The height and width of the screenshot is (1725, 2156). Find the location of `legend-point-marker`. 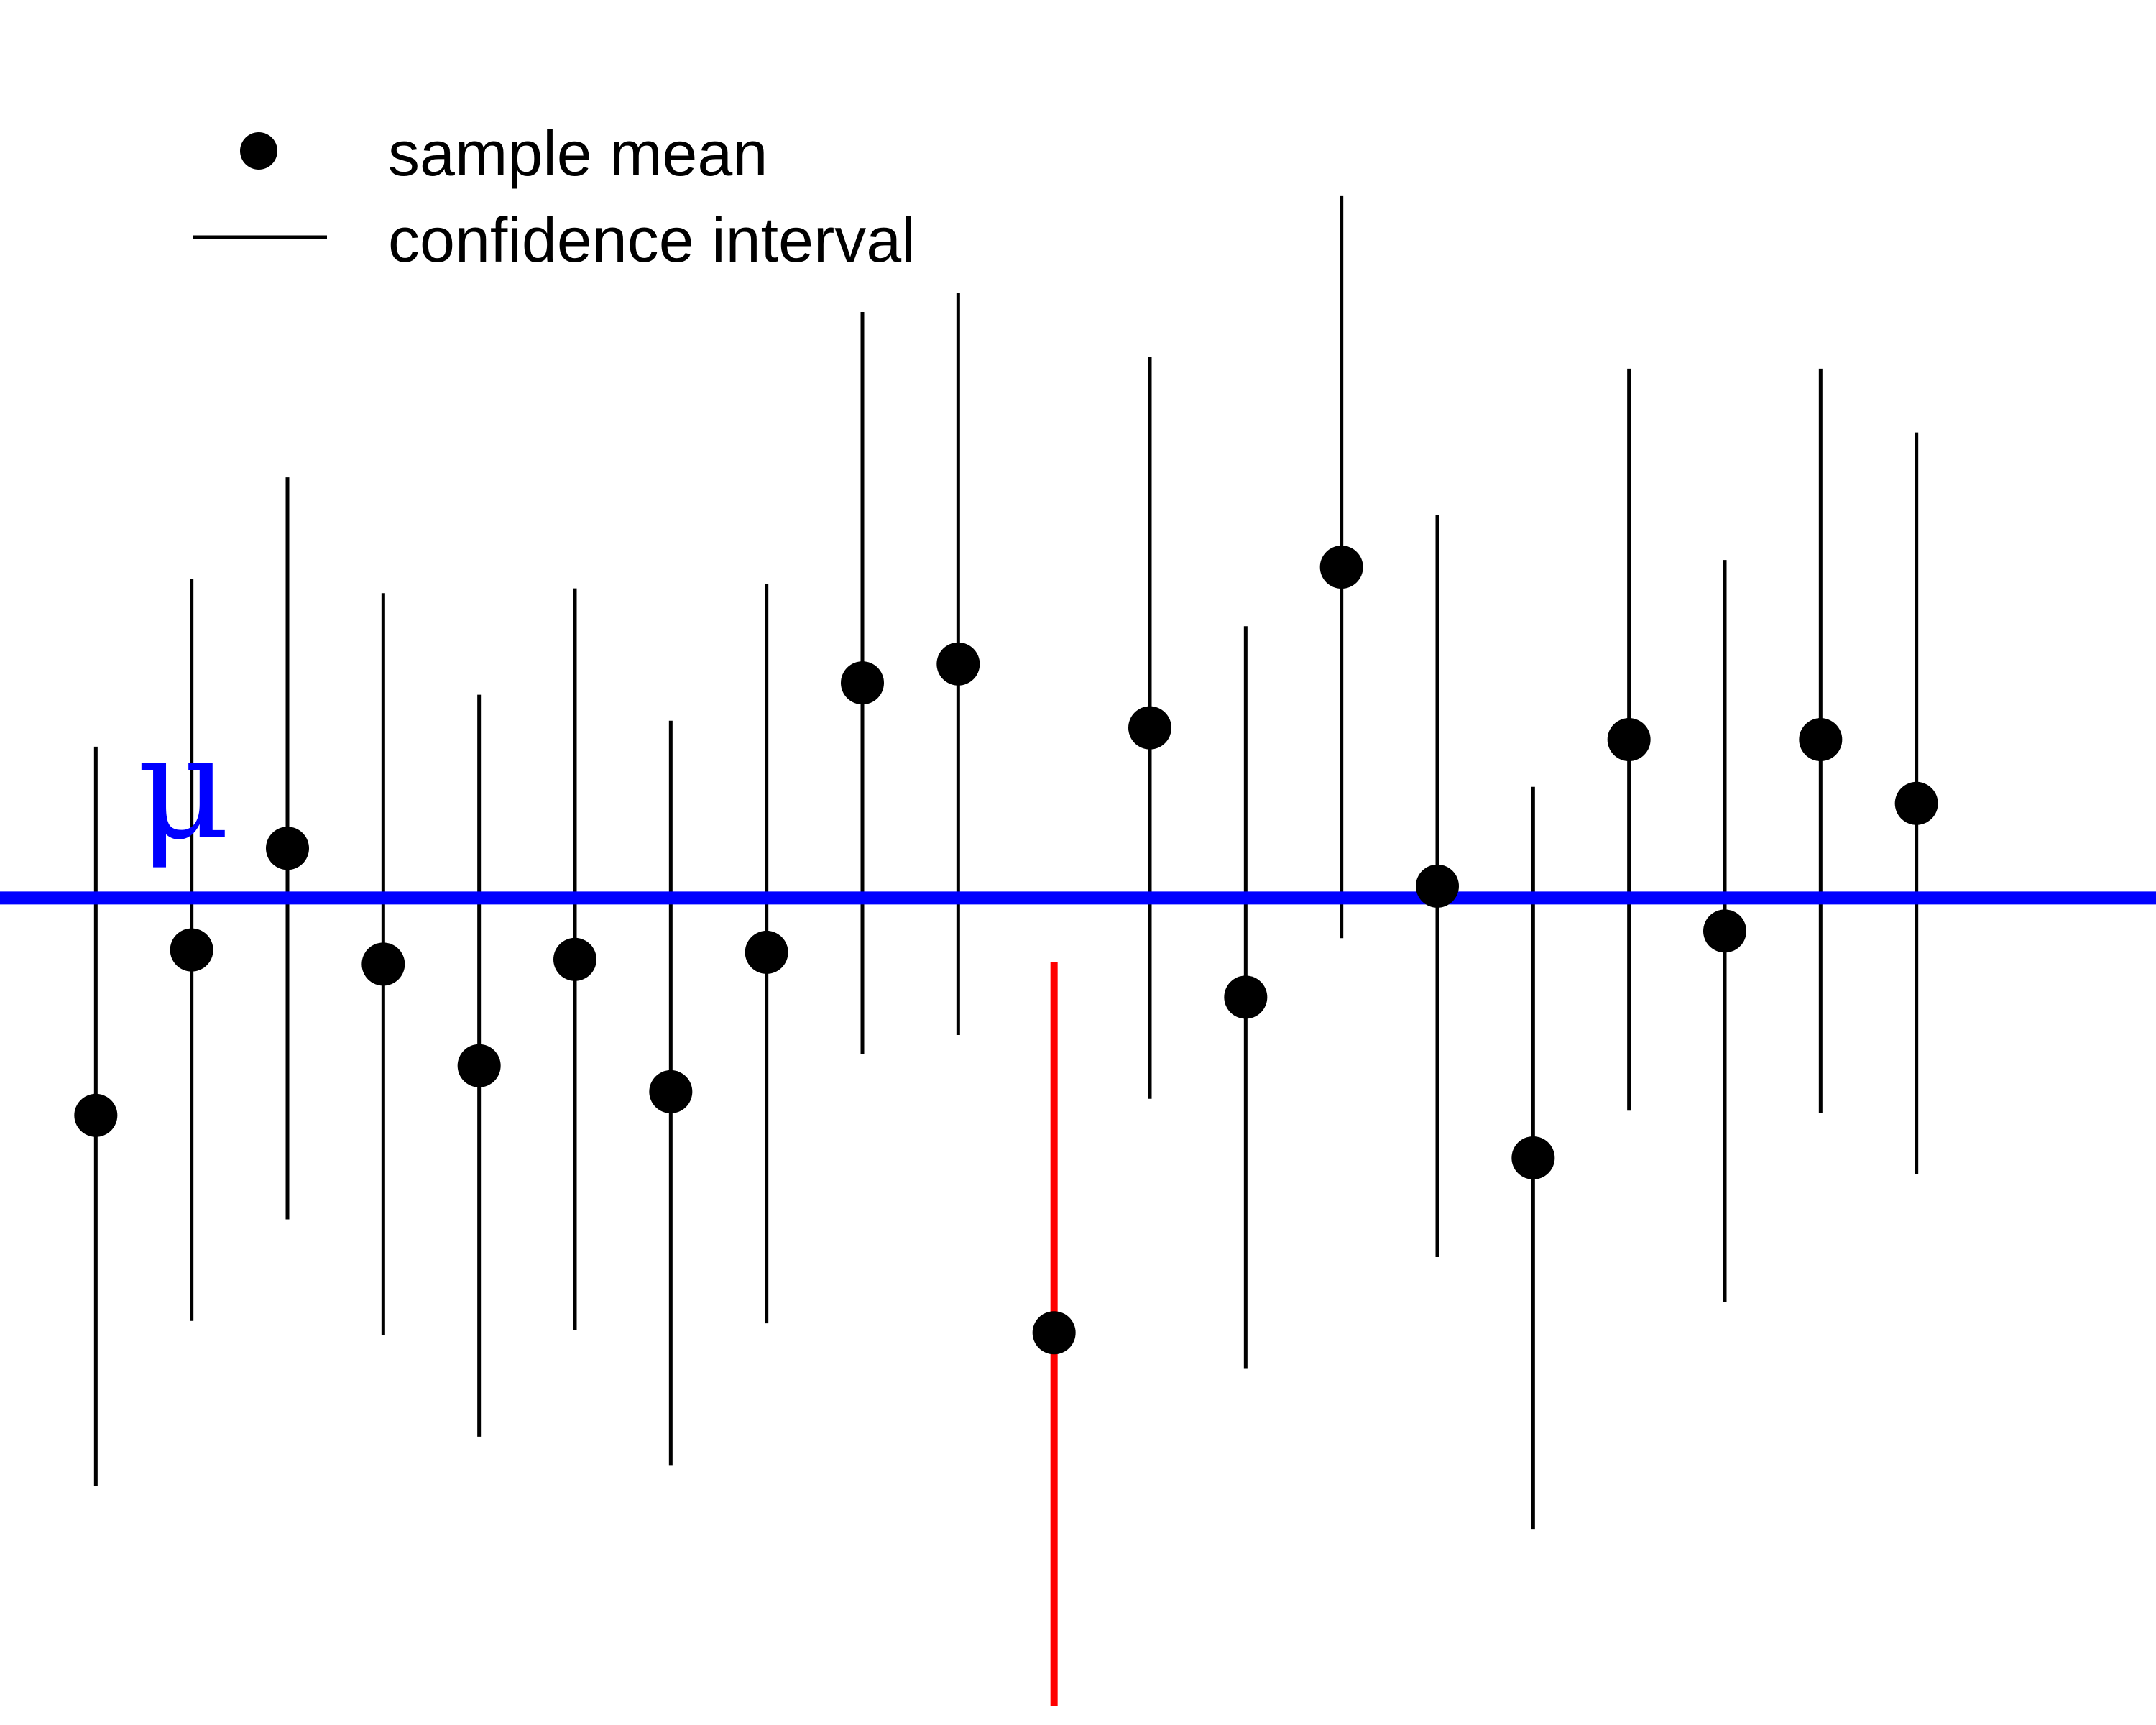

legend-point-marker is located at coordinates (258, 151).